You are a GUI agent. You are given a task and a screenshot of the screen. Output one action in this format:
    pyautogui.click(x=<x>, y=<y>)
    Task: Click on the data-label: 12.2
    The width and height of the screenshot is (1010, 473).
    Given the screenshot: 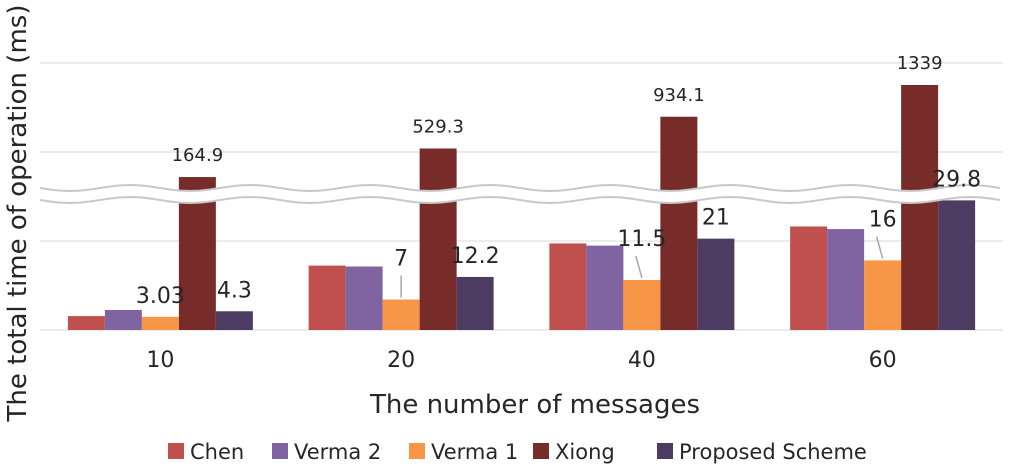 What is the action you would take?
    pyautogui.click(x=475, y=256)
    